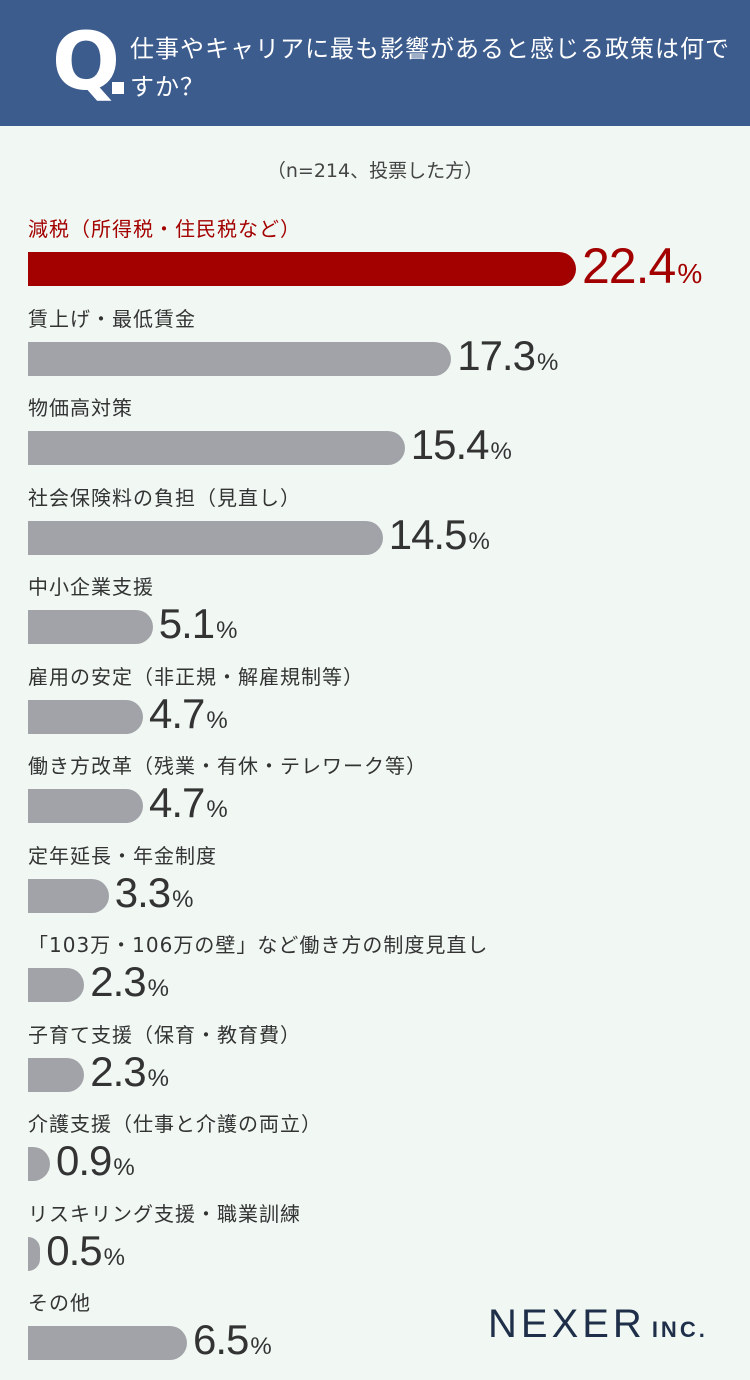 The width and height of the screenshot is (750, 1380). I want to click on category-label: 雇用の安定（非正規・解雇規制等）, so click(196, 676).